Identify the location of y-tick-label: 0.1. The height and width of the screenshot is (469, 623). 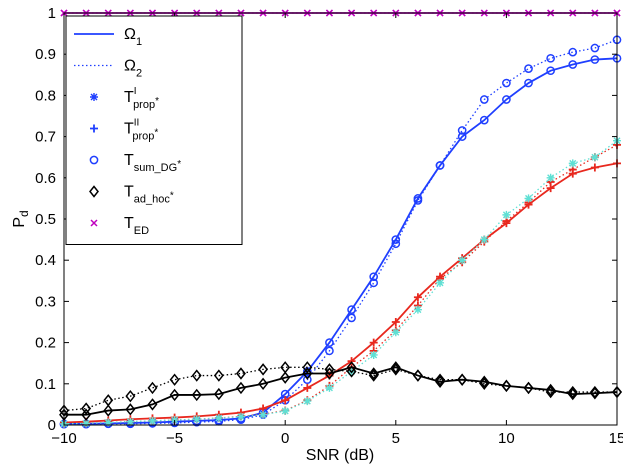
(45, 384).